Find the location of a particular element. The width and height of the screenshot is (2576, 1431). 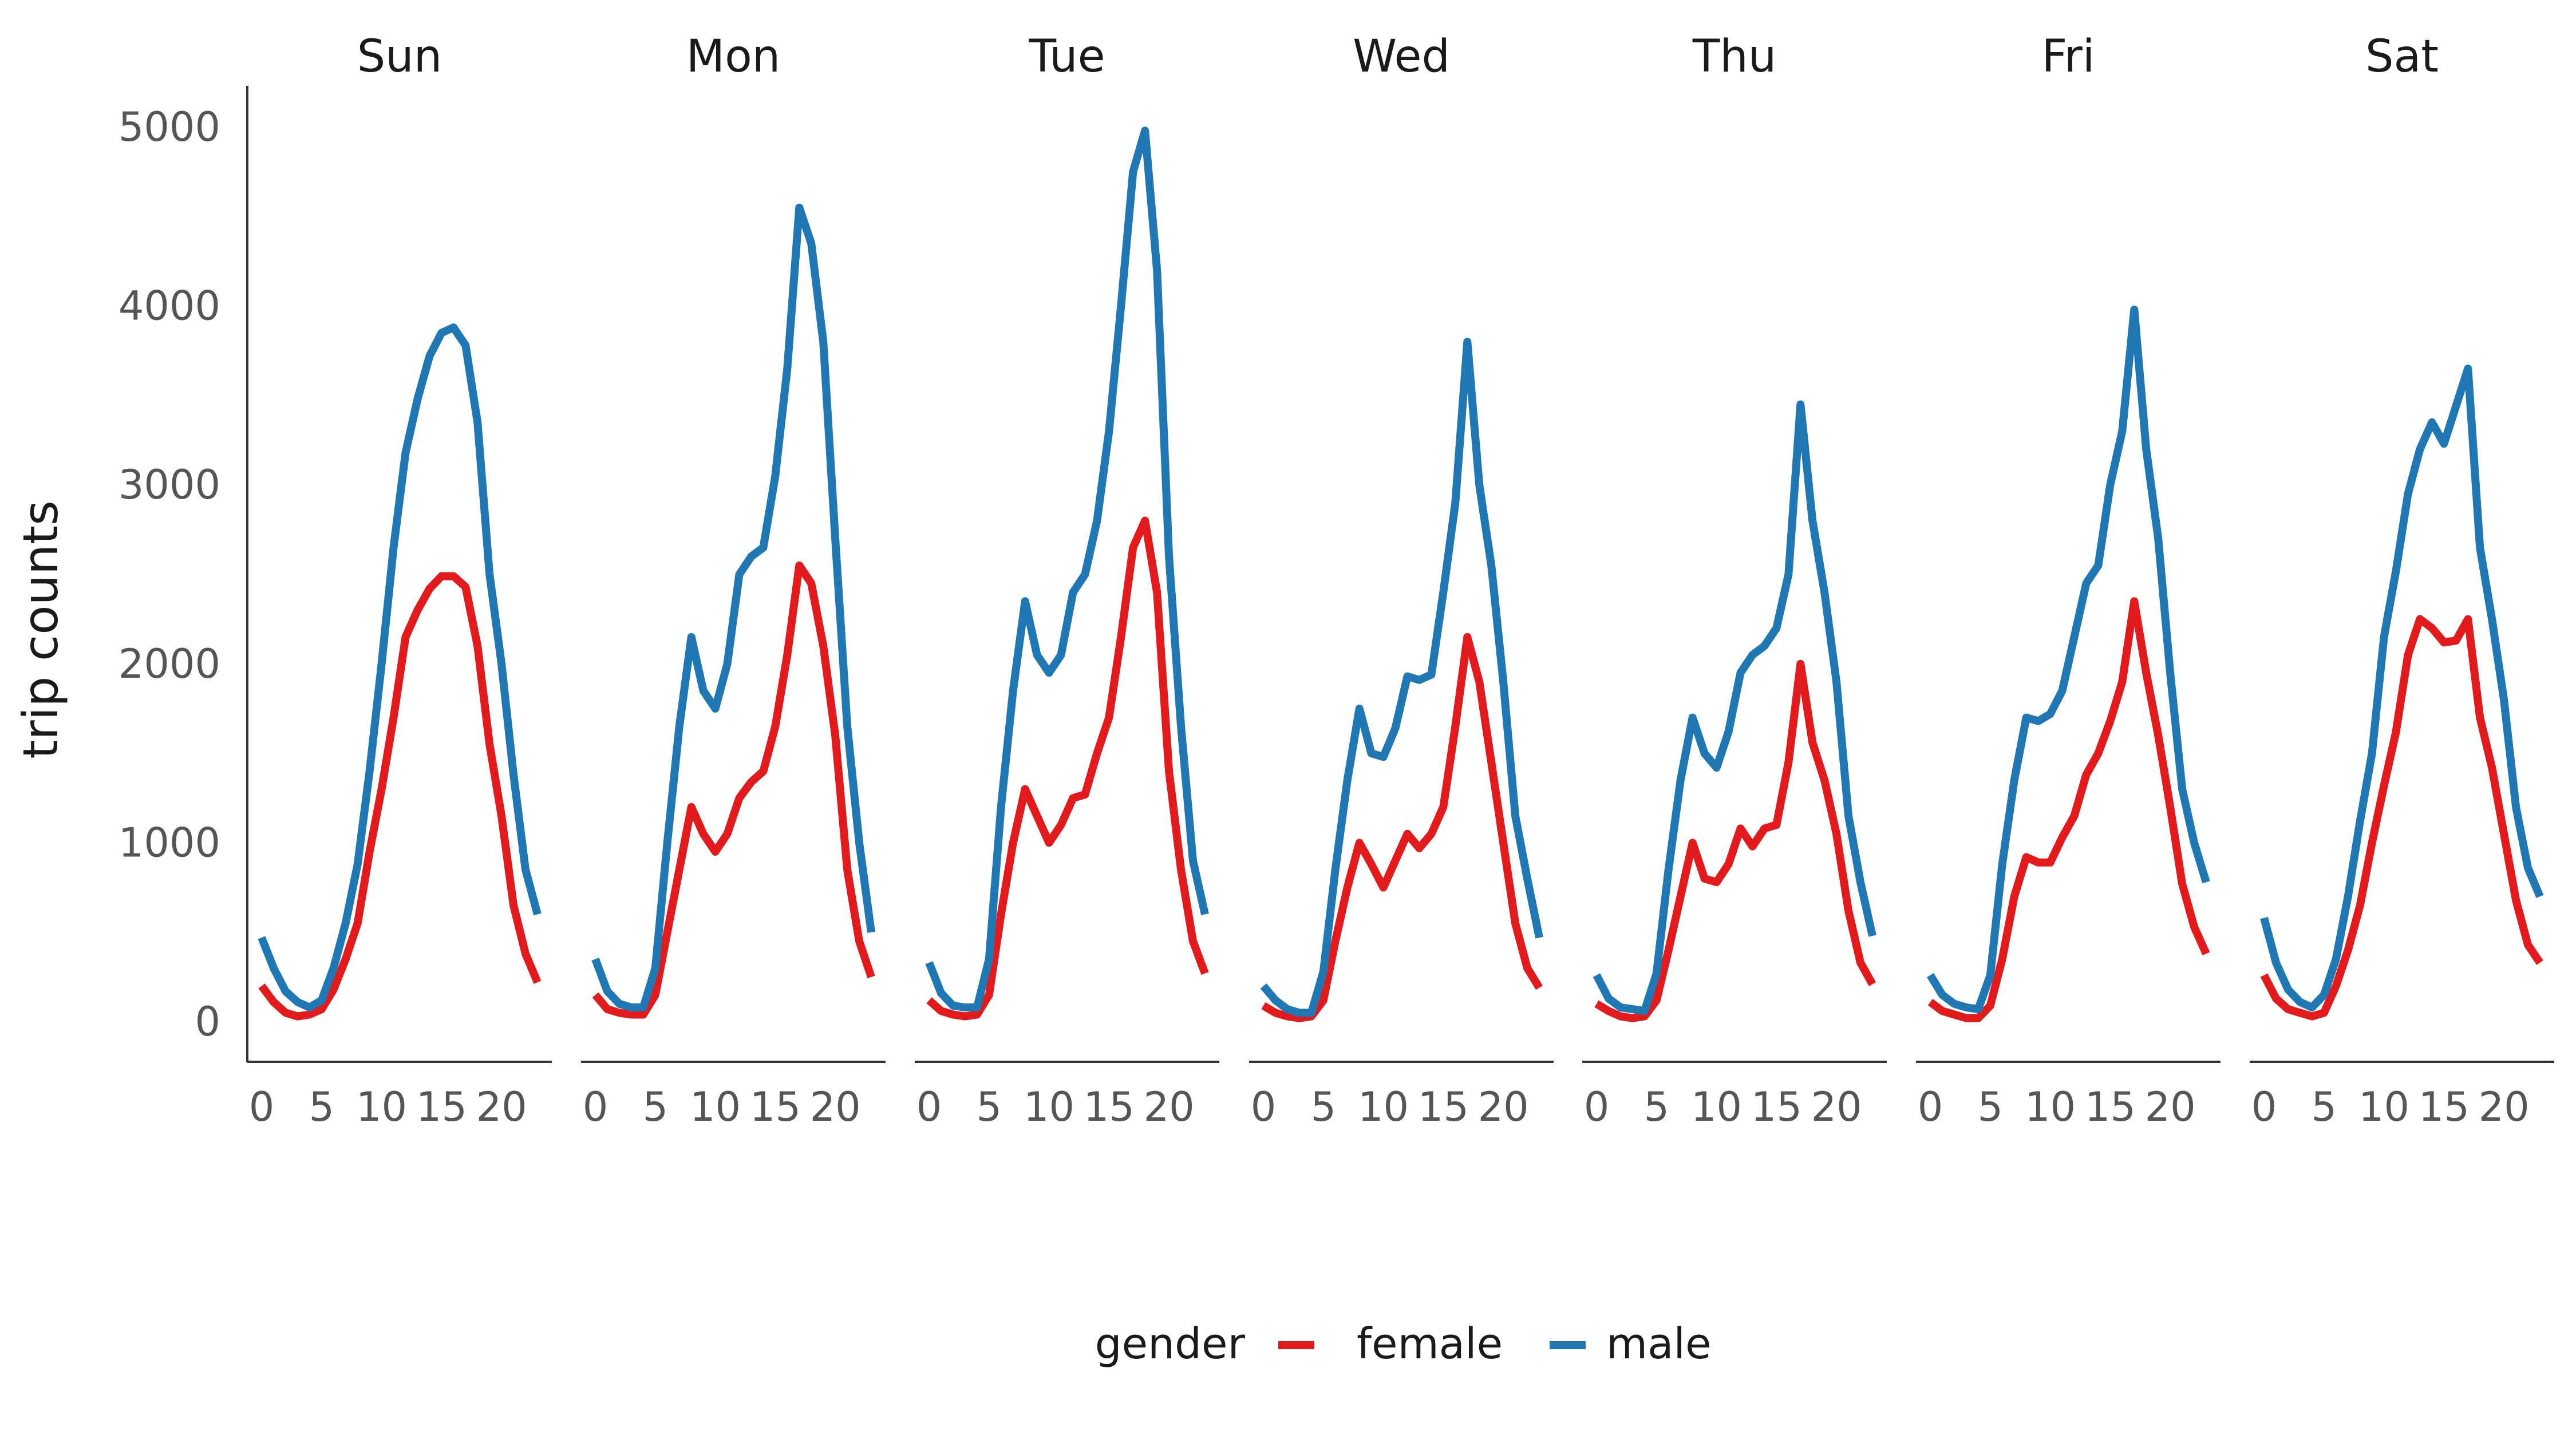

legend-label-female: female is located at coordinates (1430, 1344).